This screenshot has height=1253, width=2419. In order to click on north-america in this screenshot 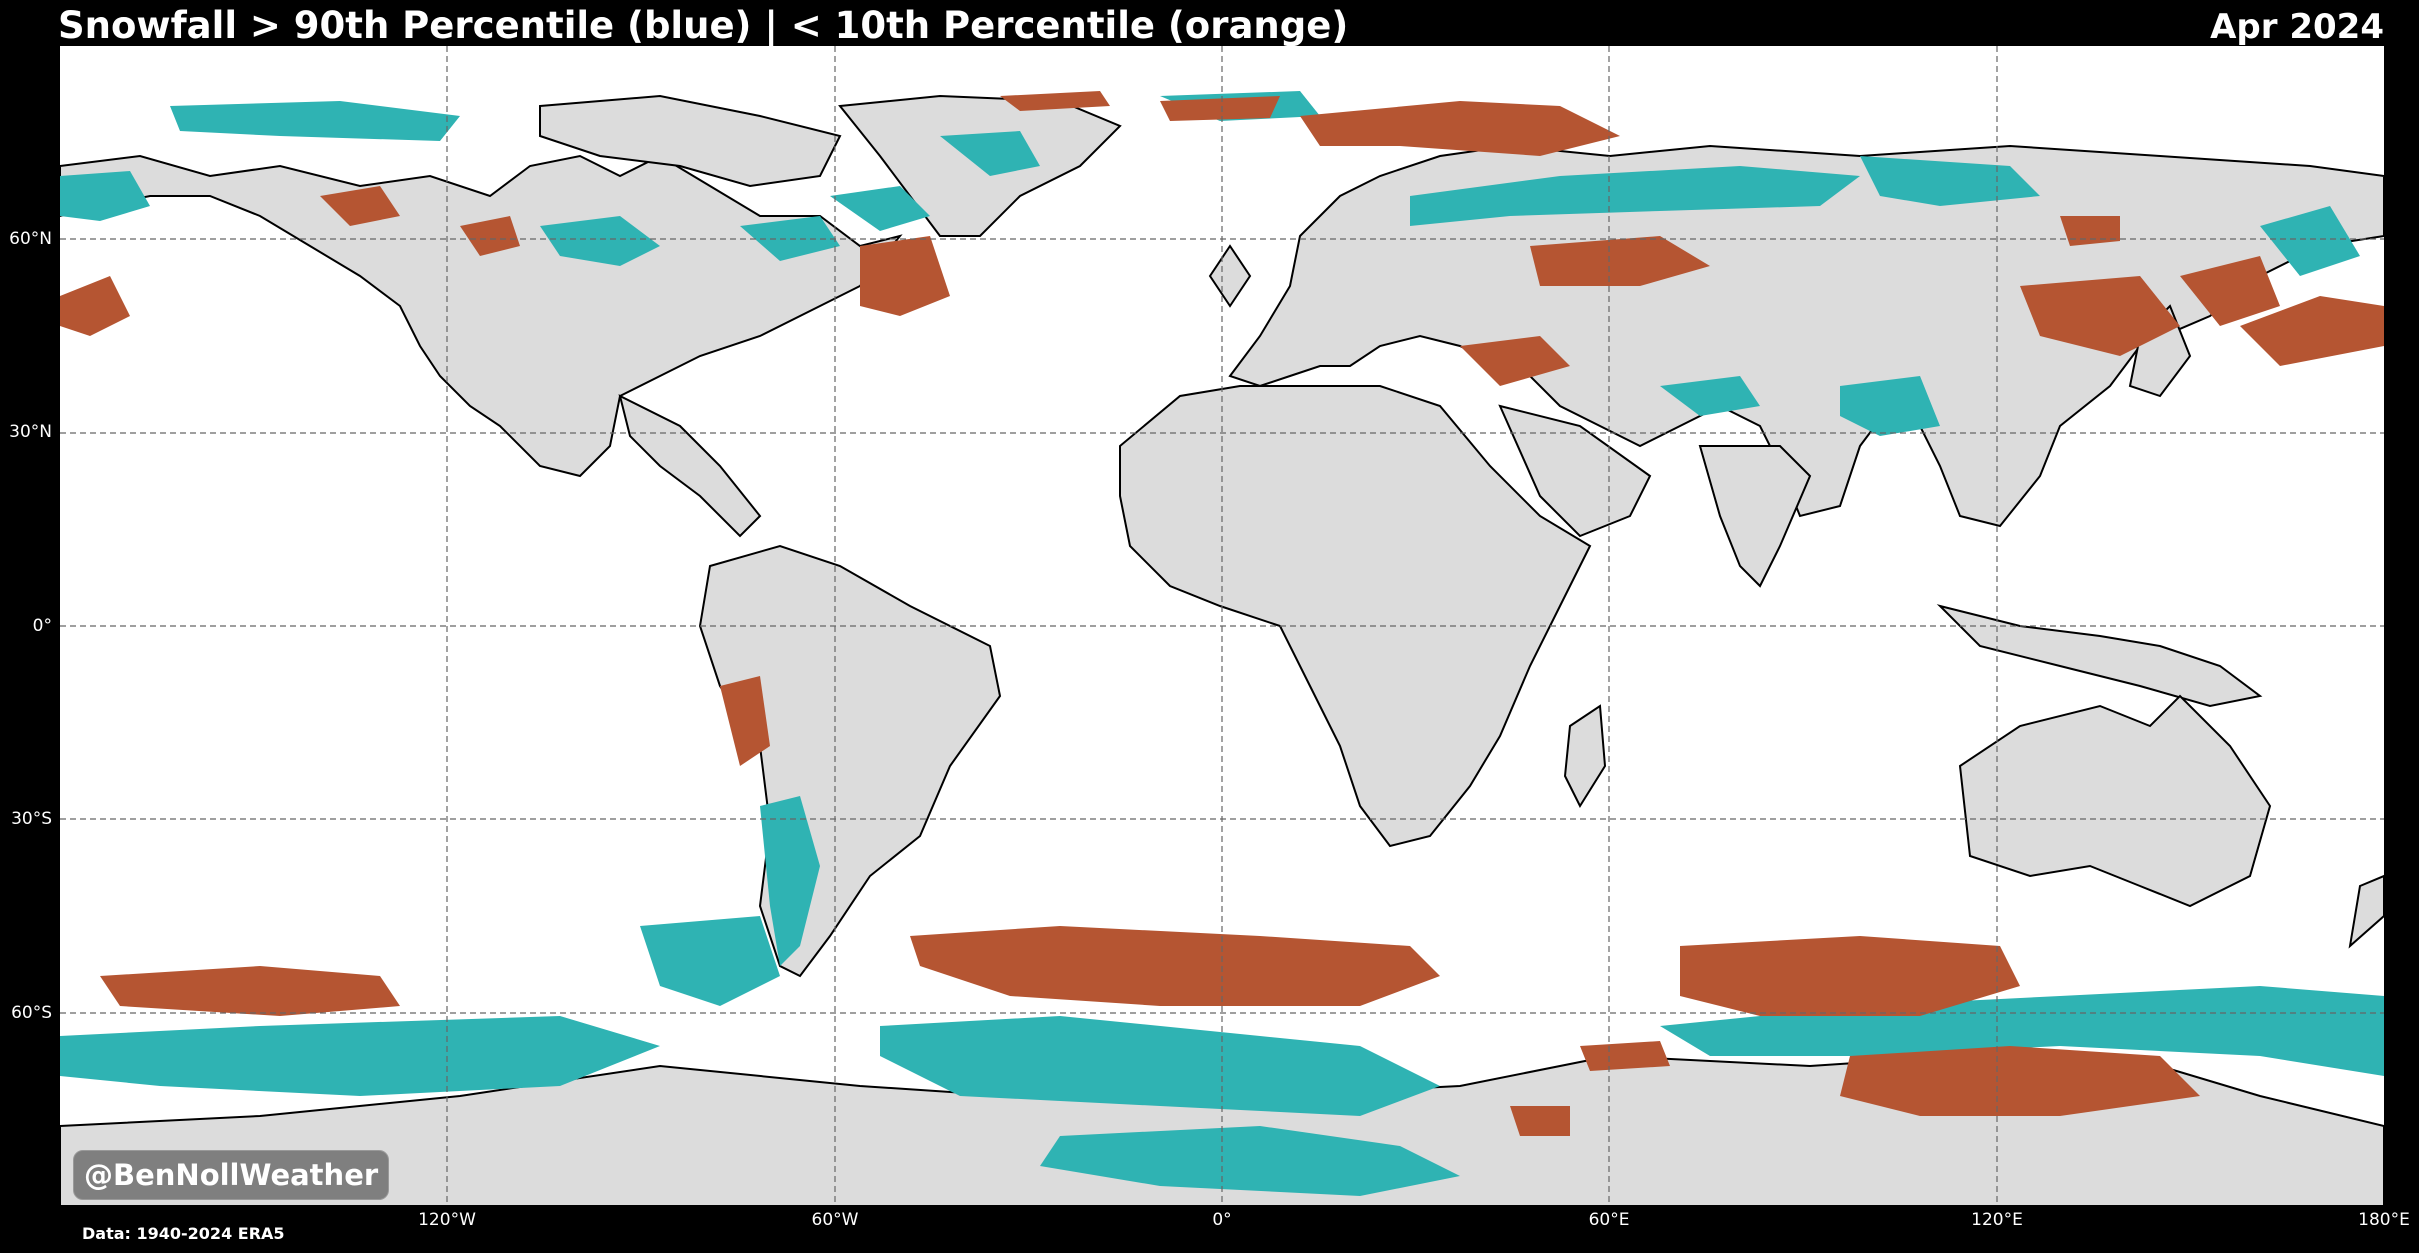, I will do `click(481, 316)`.